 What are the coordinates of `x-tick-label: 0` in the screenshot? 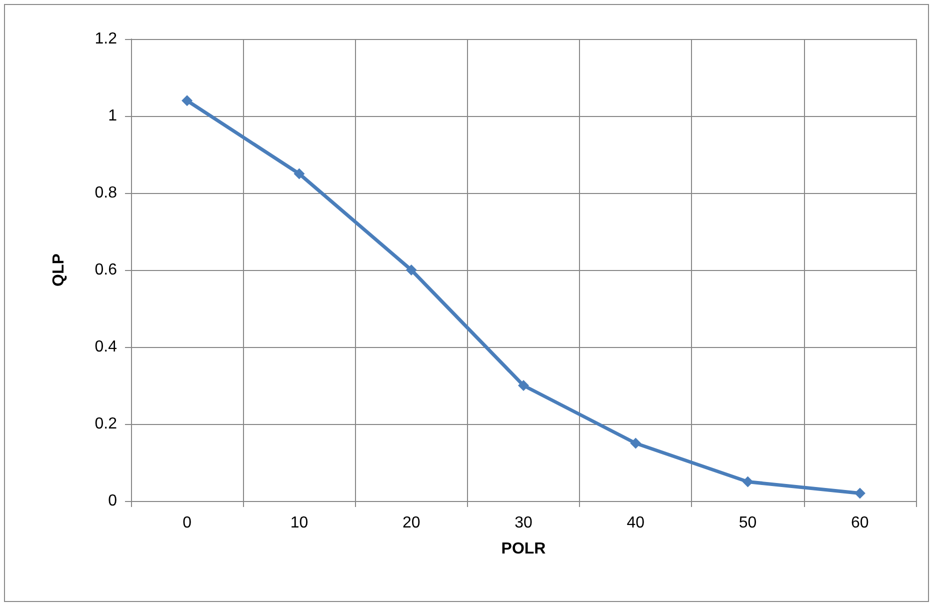 It's located at (187, 523).